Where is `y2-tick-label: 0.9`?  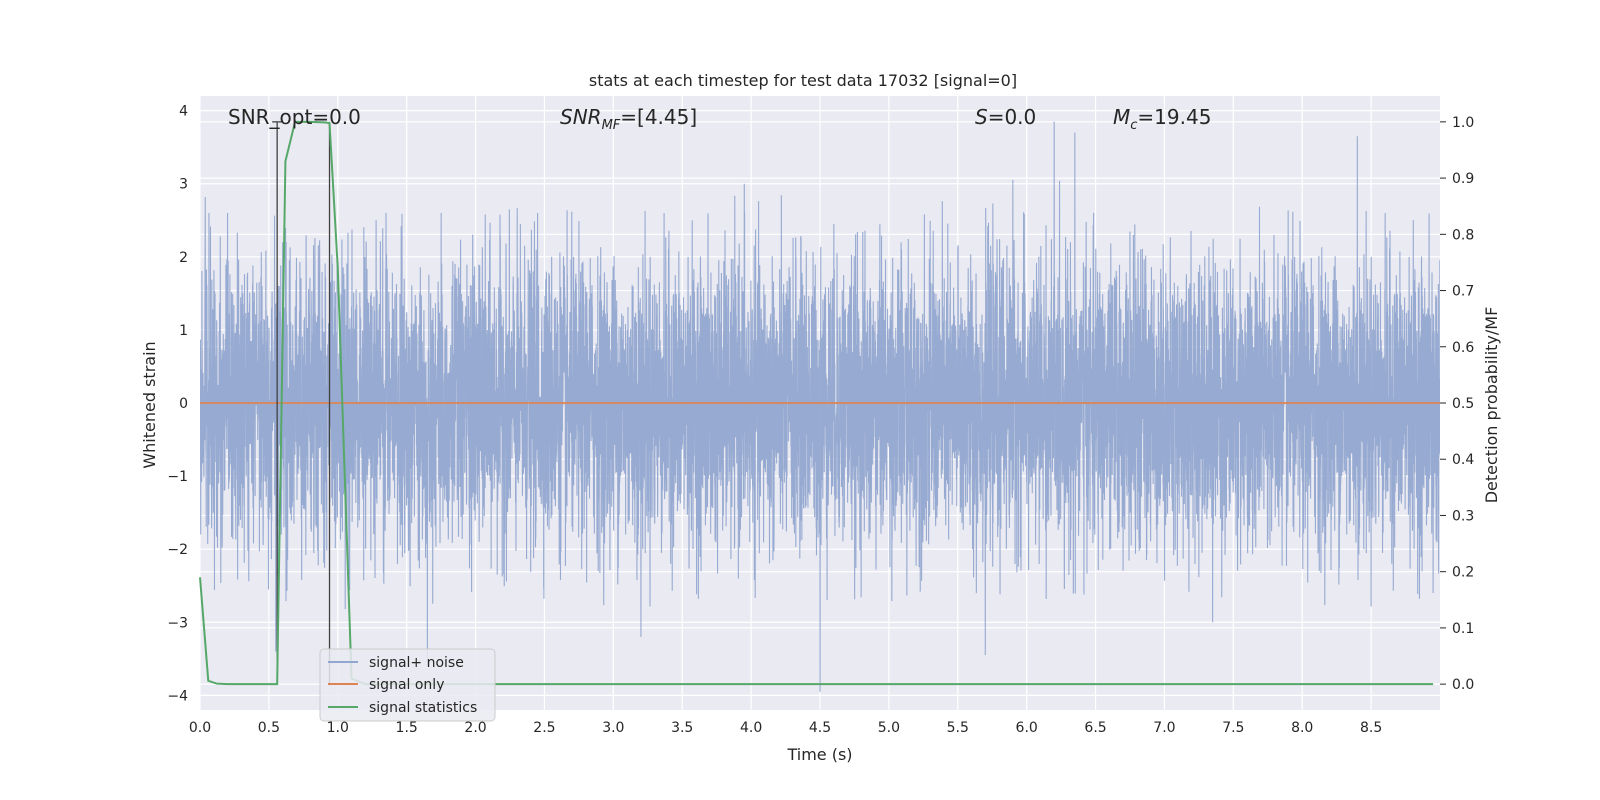
y2-tick-label: 0.9 is located at coordinates (1463, 179).